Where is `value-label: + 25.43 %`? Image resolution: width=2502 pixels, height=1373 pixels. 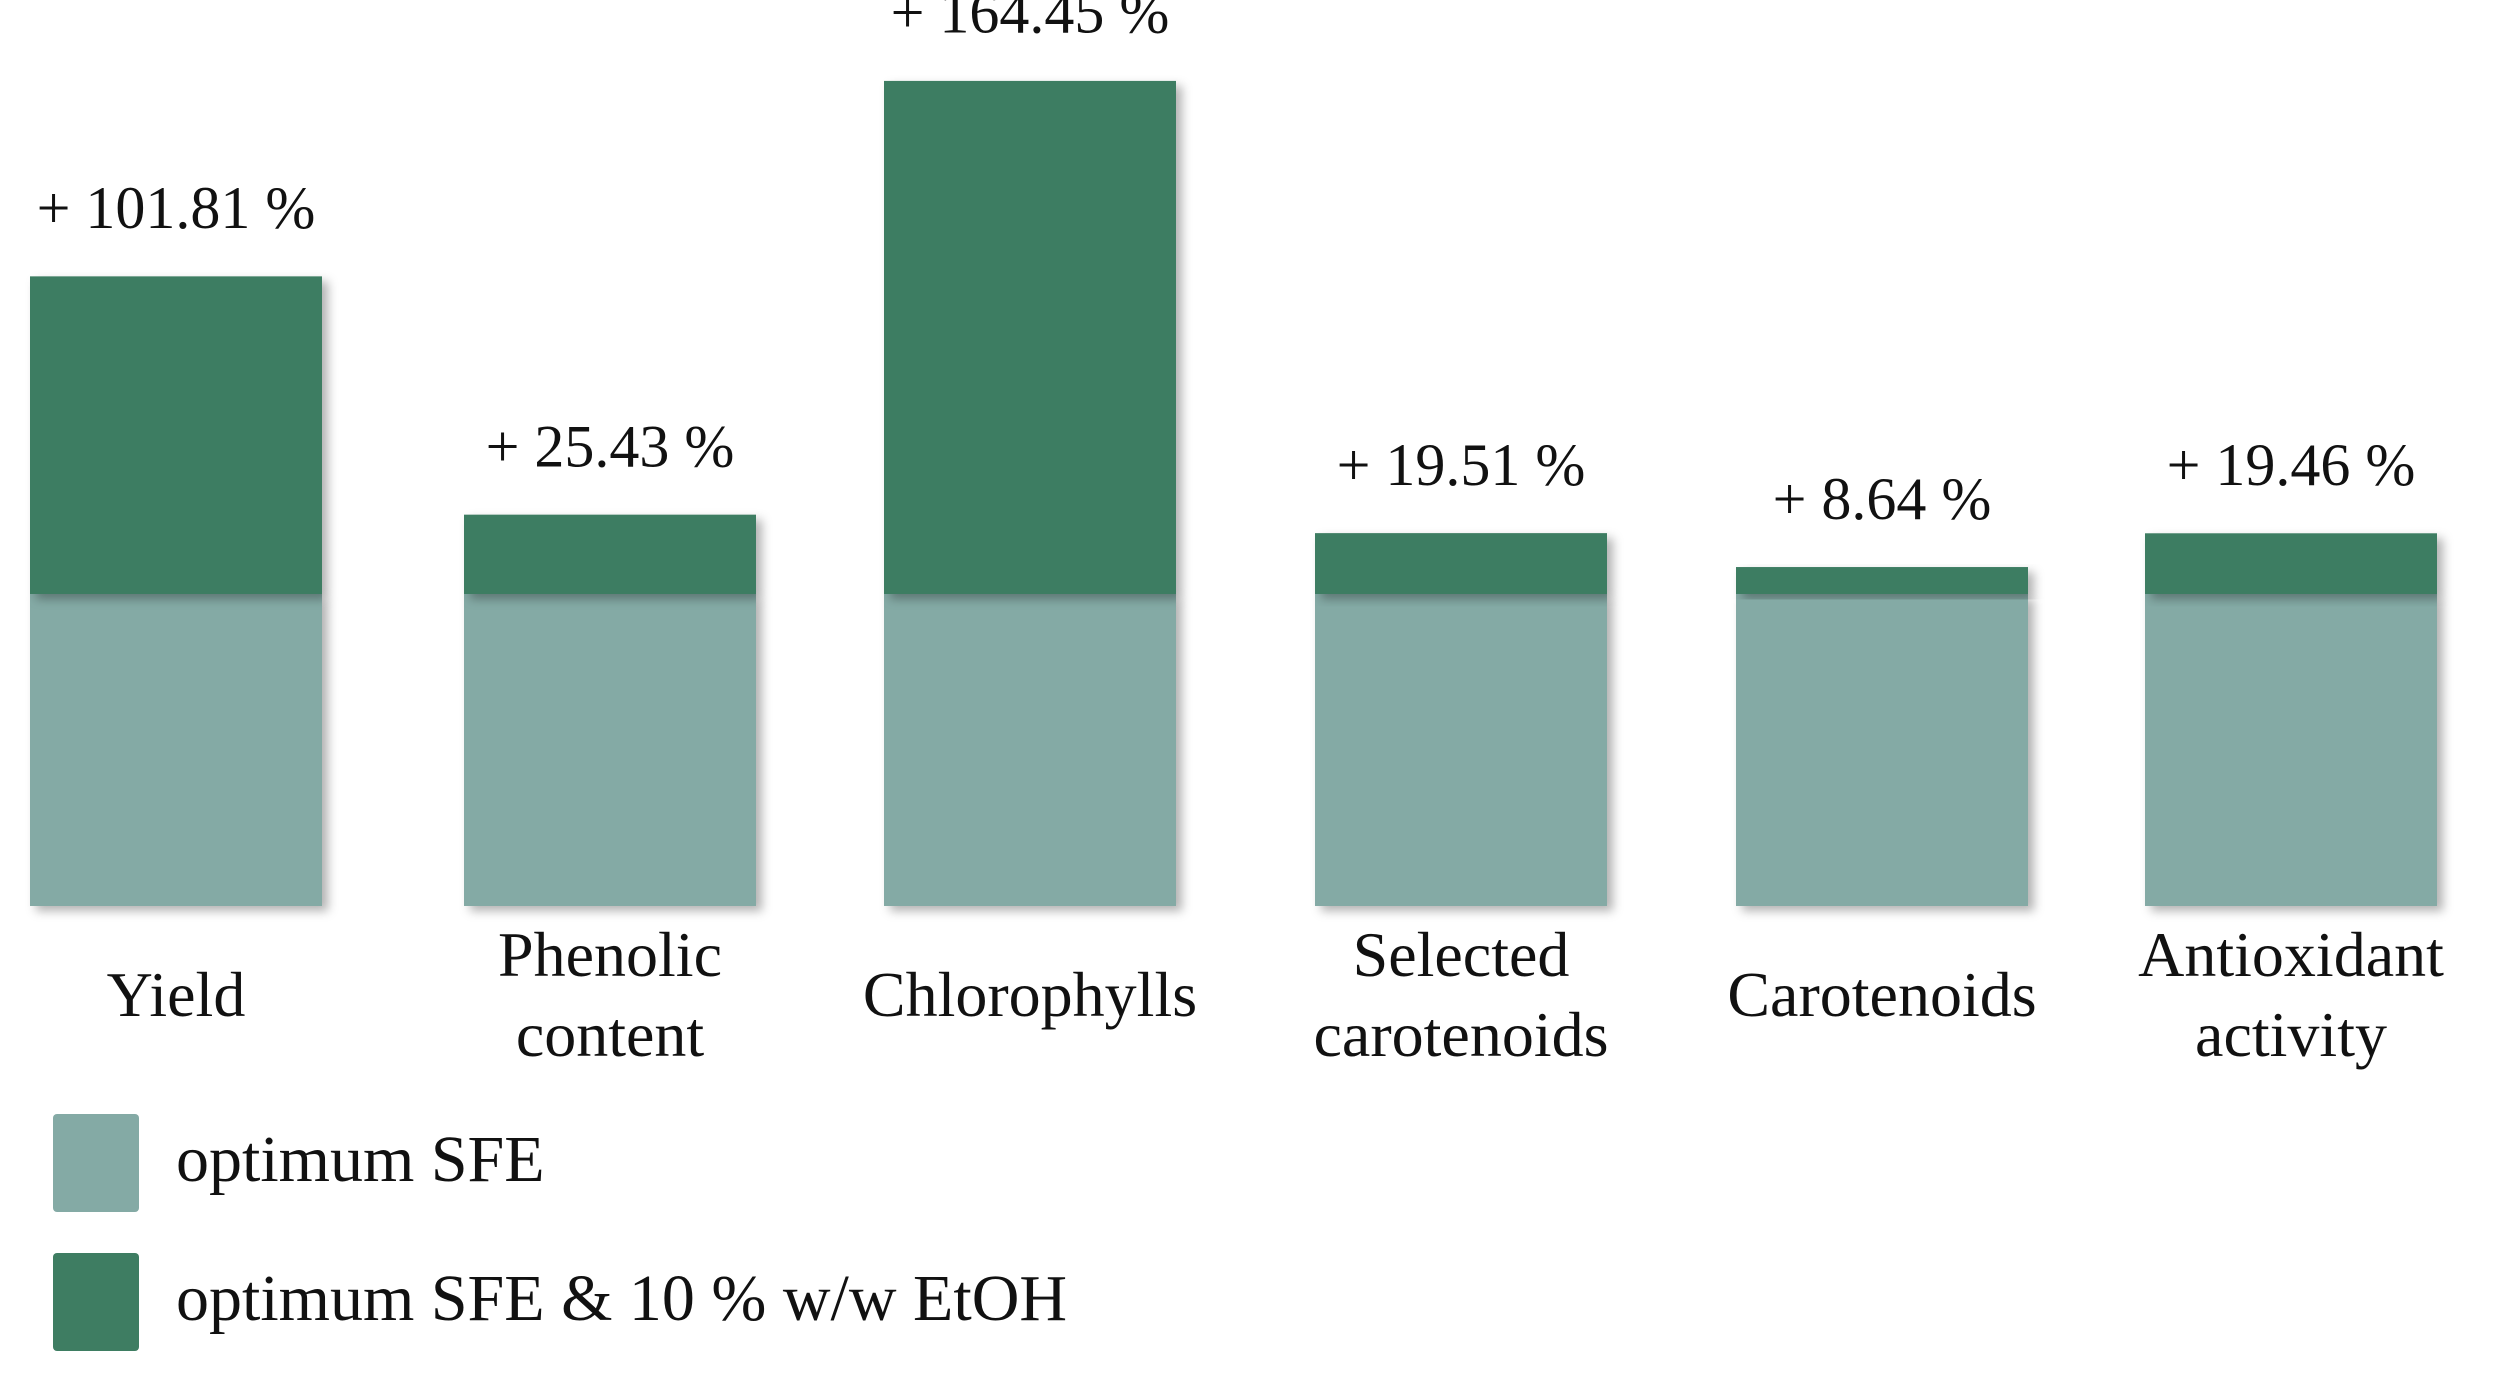
value-label: + 25.43 % is located at coordinates (610, 446).